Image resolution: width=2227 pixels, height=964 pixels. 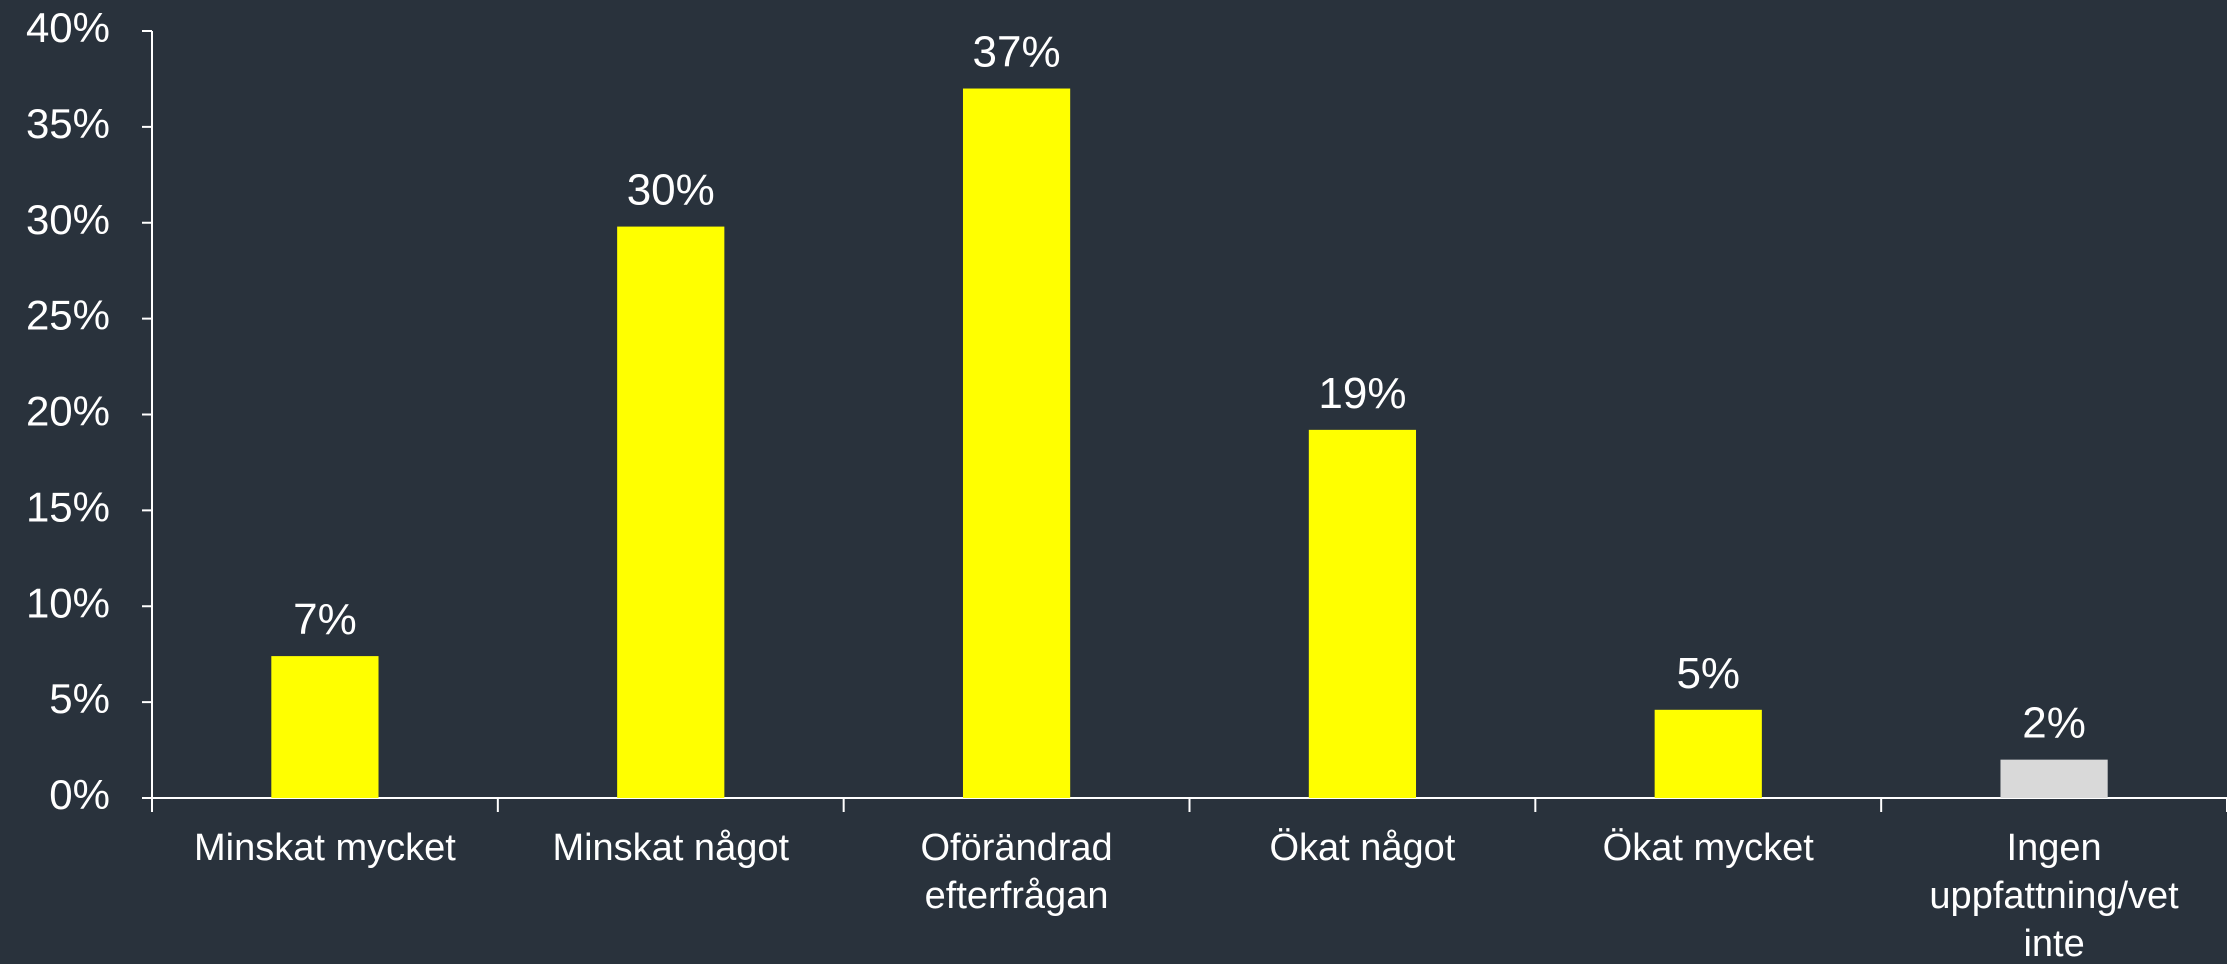 I want to click on y-tick-label: 5%, so click(x=79, y=698).